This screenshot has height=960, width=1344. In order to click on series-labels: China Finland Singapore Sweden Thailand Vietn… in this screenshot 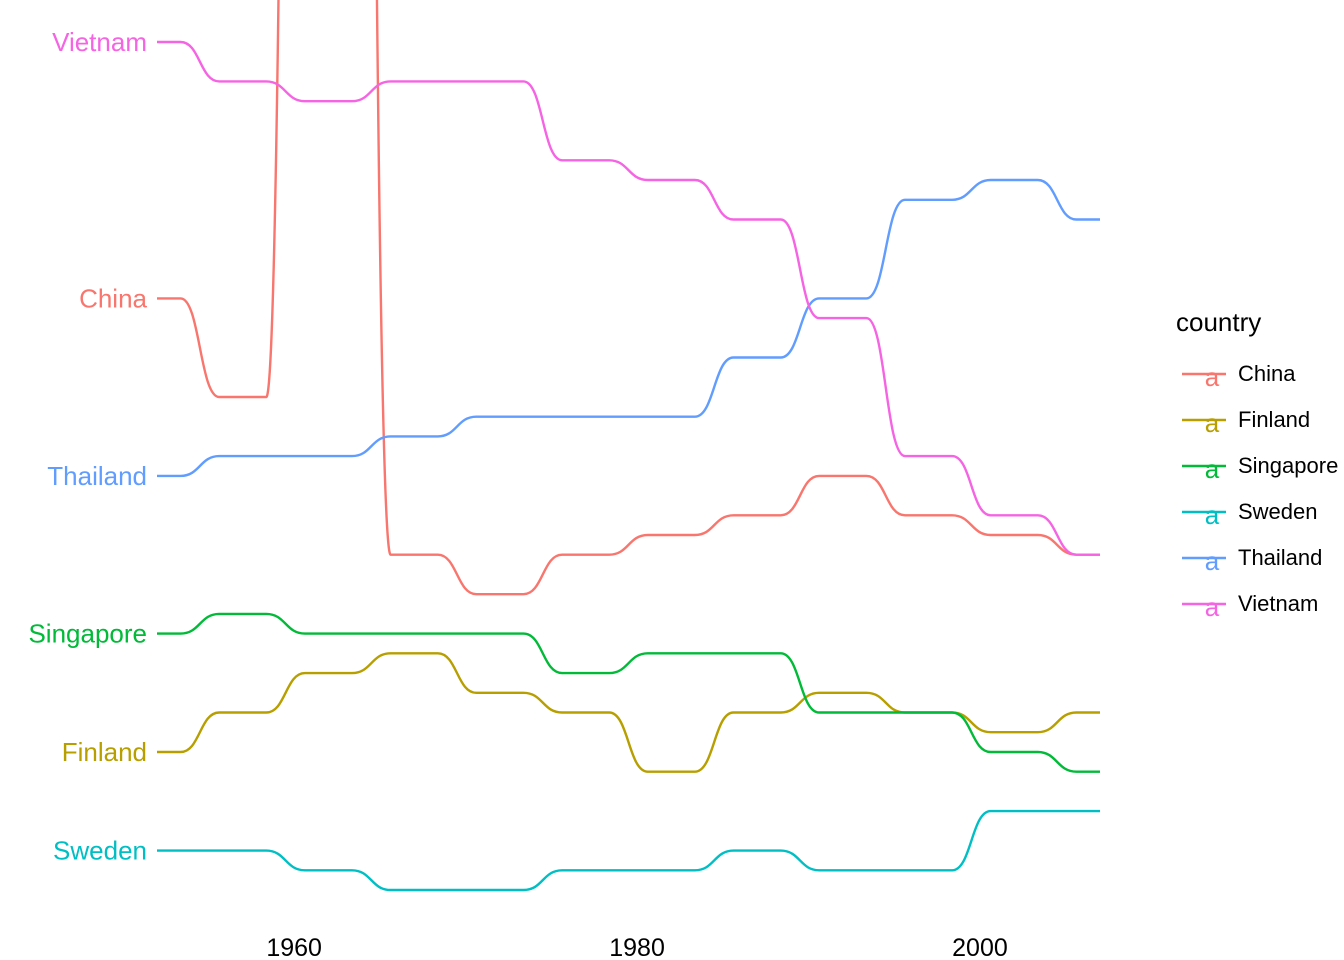, I will do `click(87, 446)`.